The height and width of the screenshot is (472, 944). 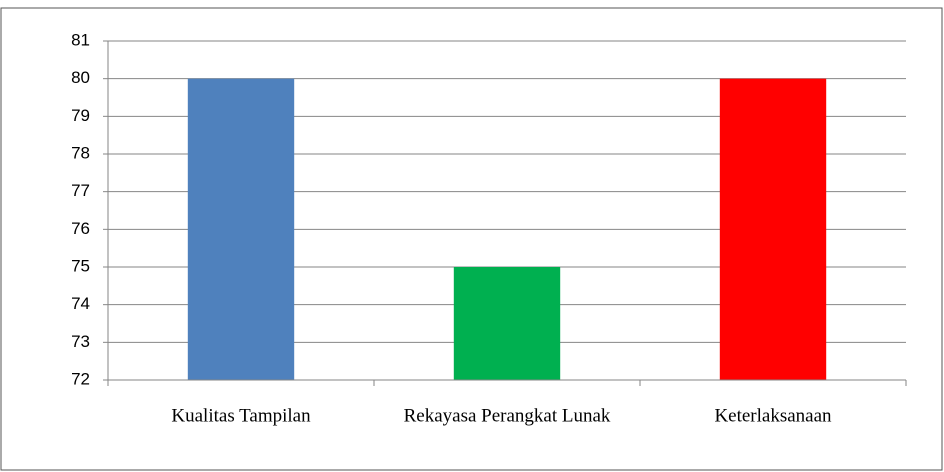 What do you see at coordinates (80, 190) in the screenshot?
I see `y-tick-label: 77` at bounding box center [80, 190].